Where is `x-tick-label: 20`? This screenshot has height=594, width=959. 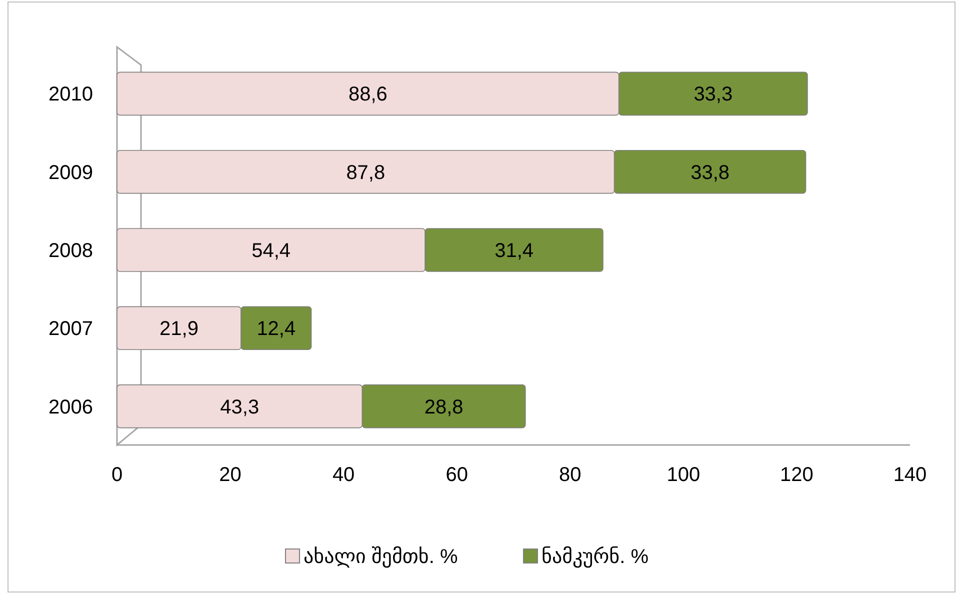 x-tick-label: 20 is located at coordinates (230, 475).